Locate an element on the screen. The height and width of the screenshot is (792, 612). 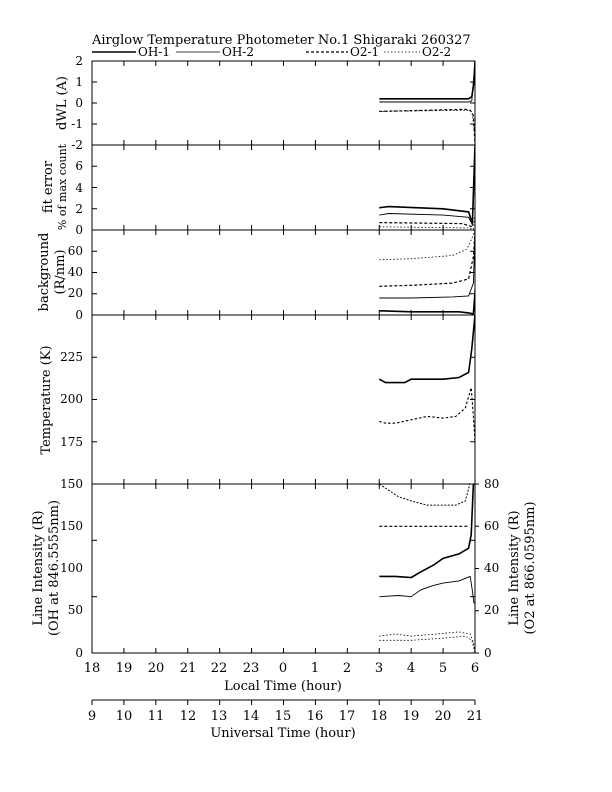
ytick-temp-150: 150 is located at coordinates (71, 484).